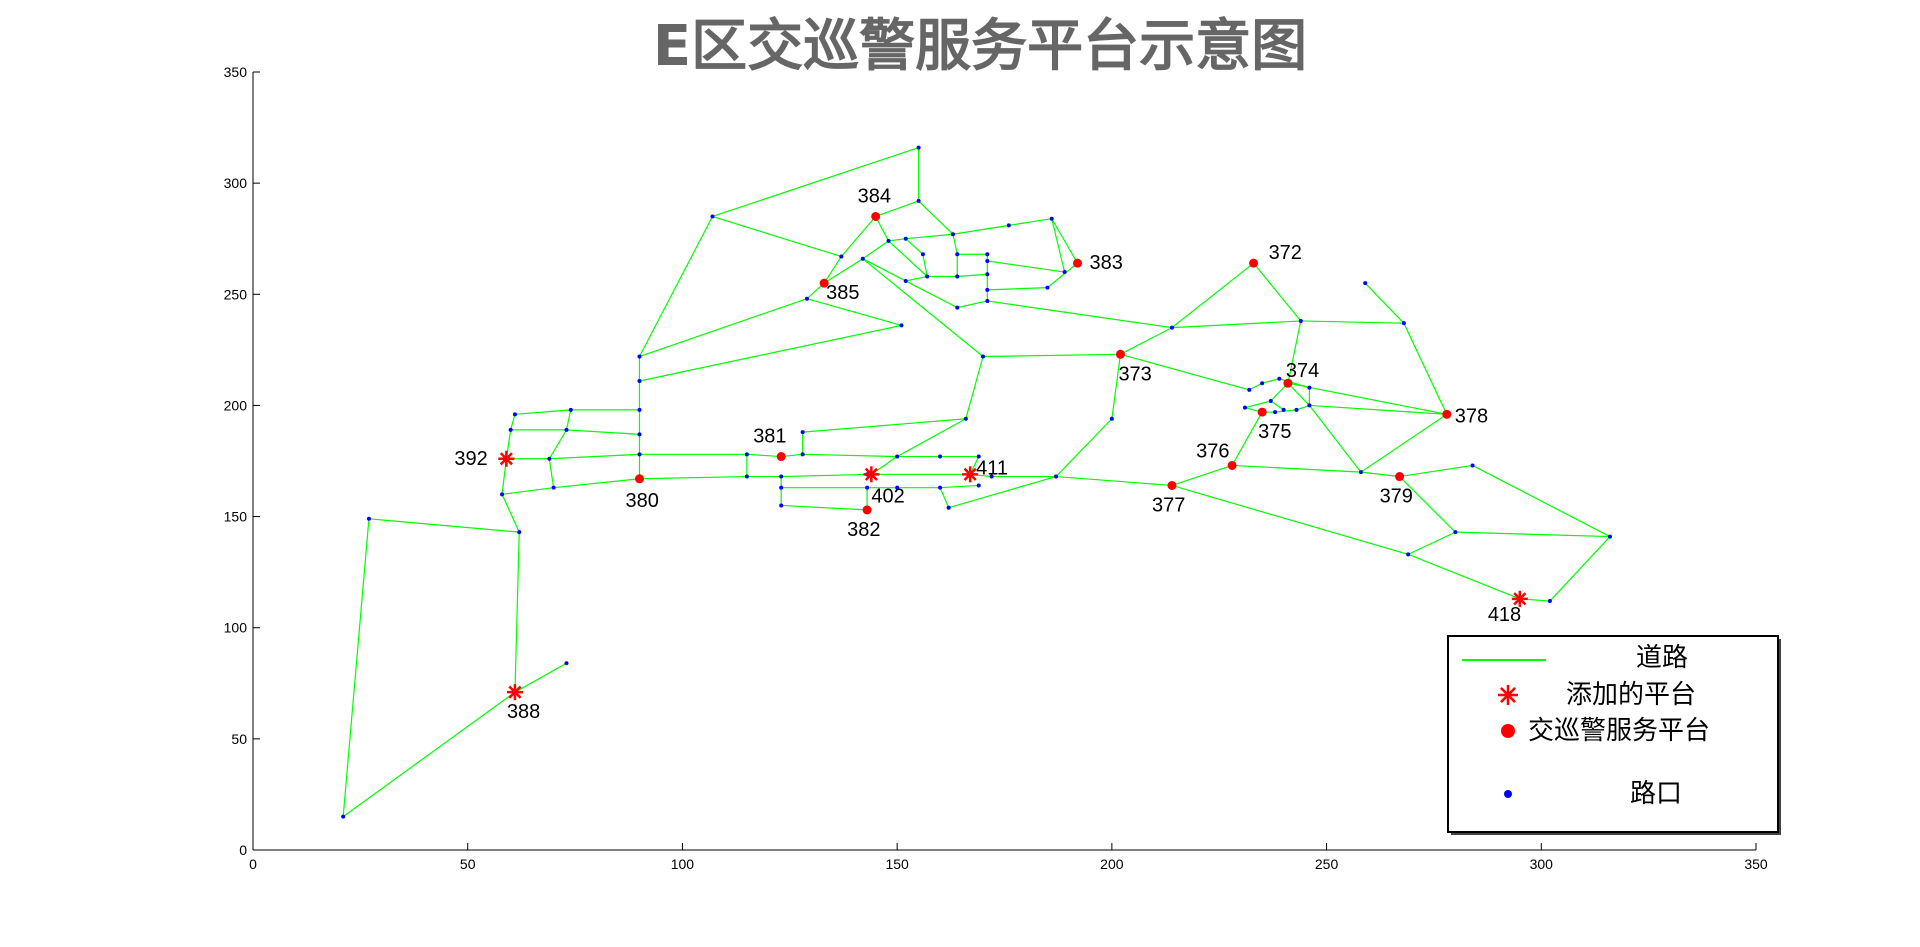  Describe the element at coordinates (1043, 363) in the screenshot. I see `platform-markers` at that location.